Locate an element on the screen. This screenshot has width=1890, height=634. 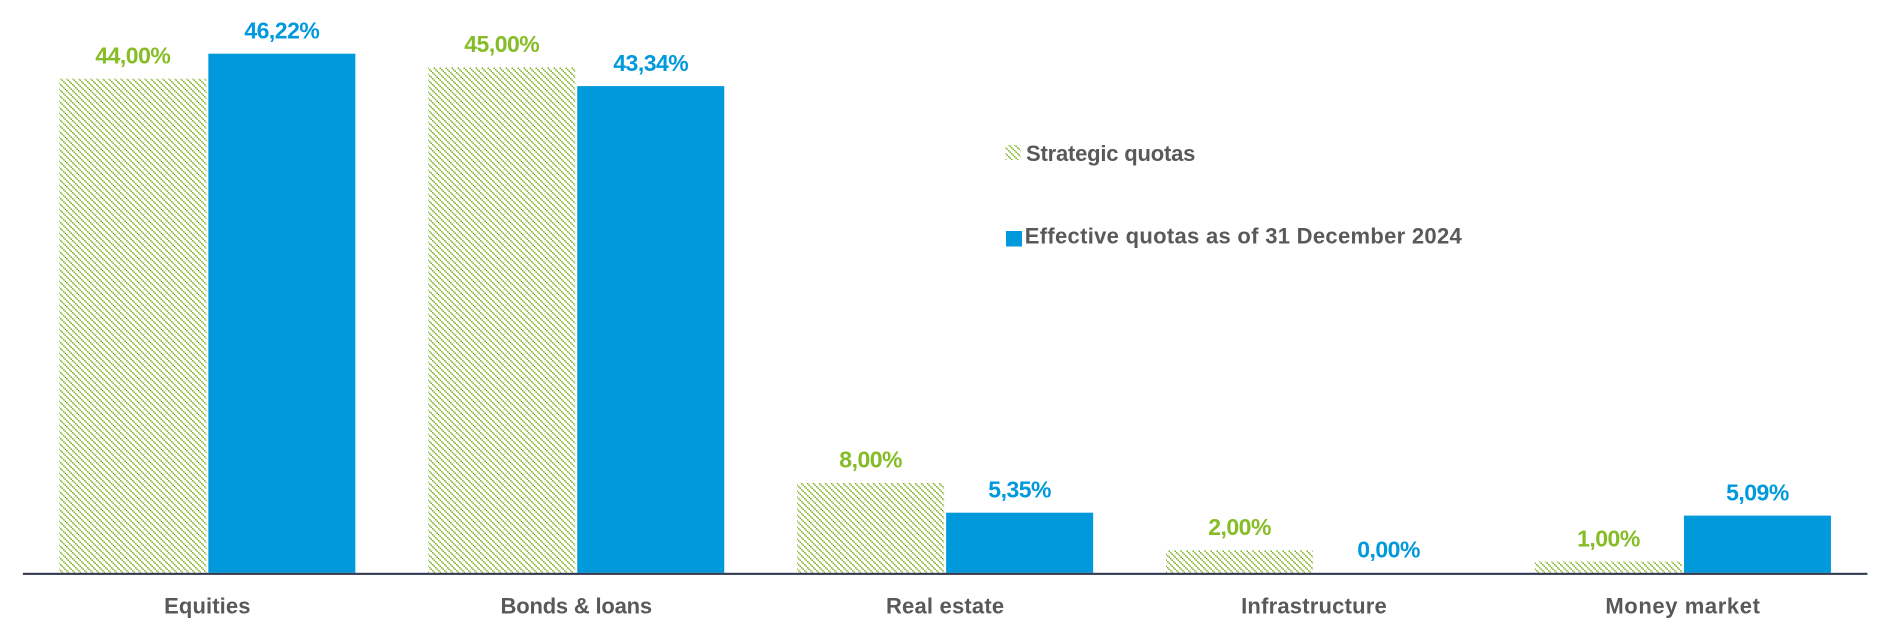
svg-text:Effective quotas as of 31 Dece: Effective quotas as of 31 December 2024 is located at coordinates (1244, 236).